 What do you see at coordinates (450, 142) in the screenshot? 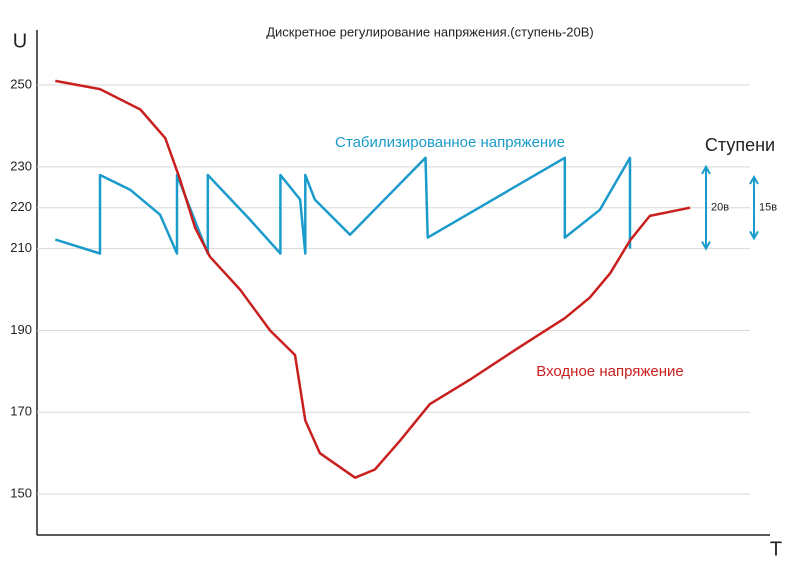
I see `series-label: Стабилизированное напряжение` at bounding box center [450, 142].